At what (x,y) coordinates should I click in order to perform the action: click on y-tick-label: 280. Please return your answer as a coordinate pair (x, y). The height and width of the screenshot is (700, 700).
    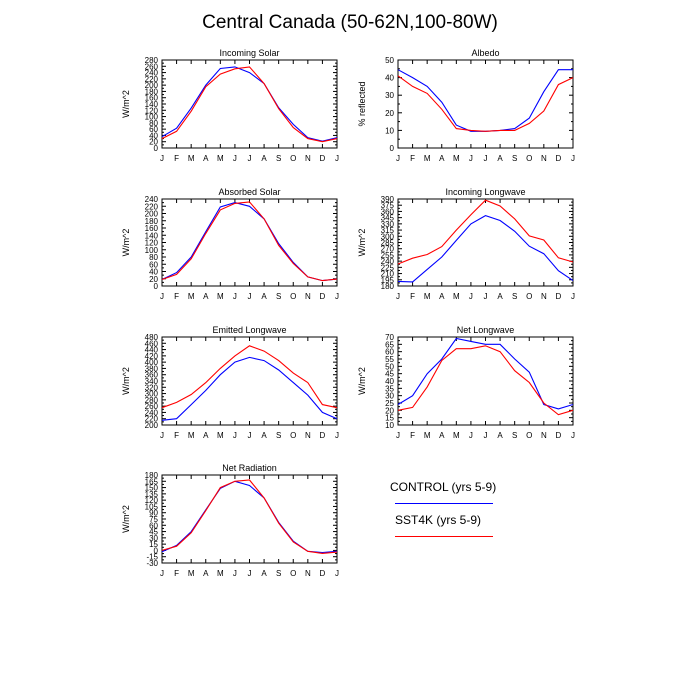
    Looking at the image, I should click on (152, 400).